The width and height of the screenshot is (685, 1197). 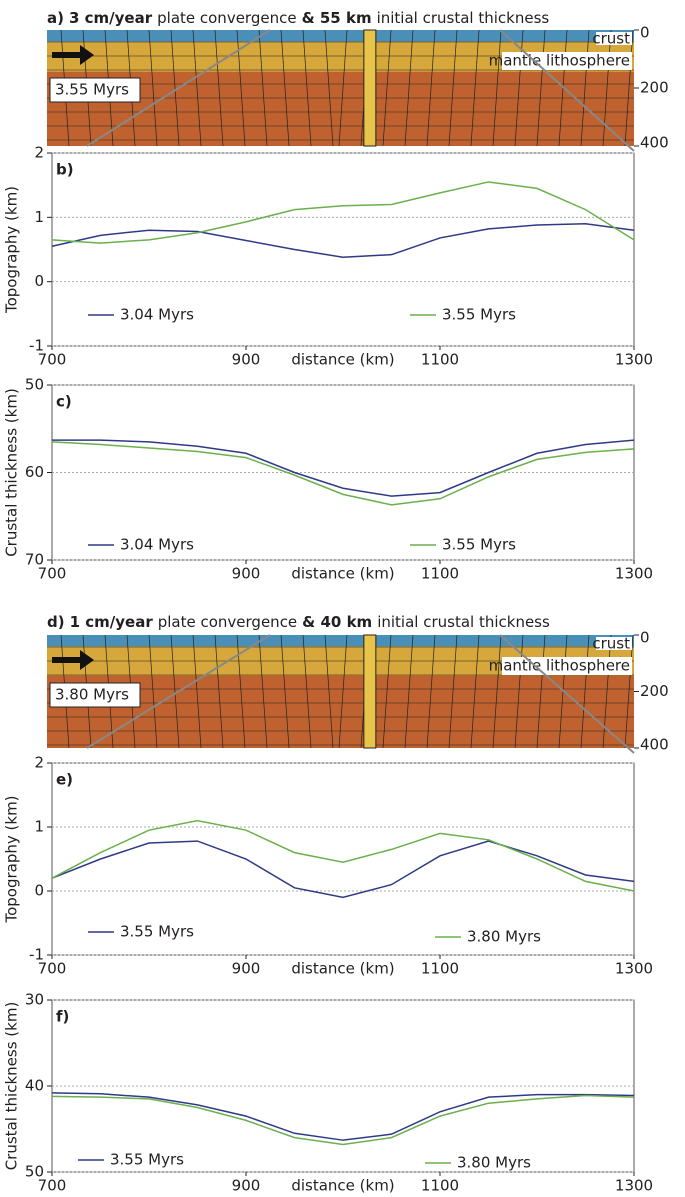 I want to click on panel-label: c), so click(x=64, y=402).